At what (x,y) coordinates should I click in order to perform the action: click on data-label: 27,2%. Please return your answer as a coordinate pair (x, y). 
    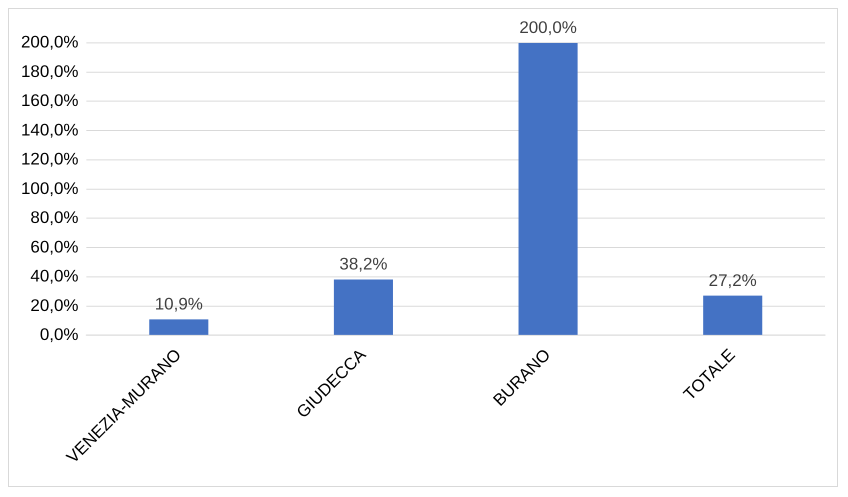
    Looking at the image, I should click on (732, 280).